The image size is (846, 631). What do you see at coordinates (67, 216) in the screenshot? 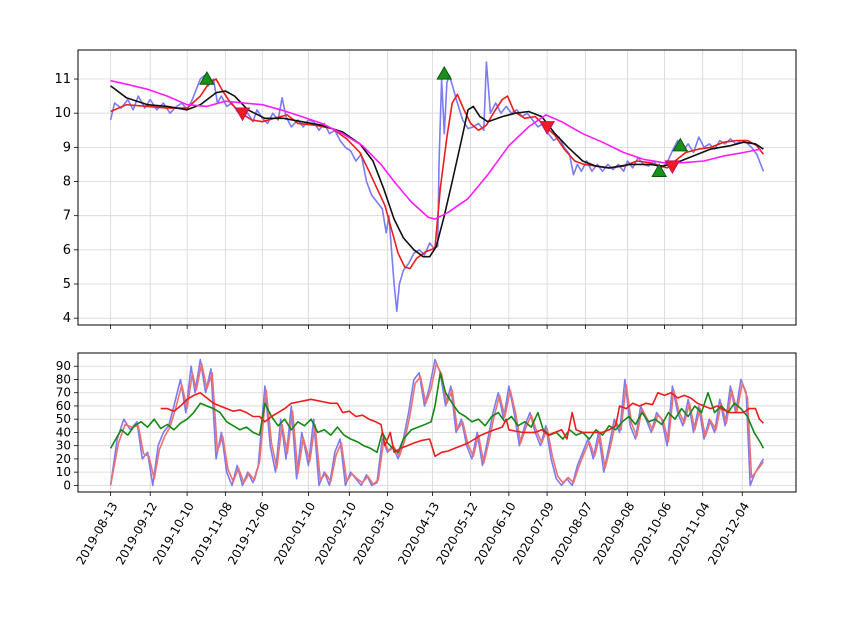
I see `y-tick-label: 7` at bounding box center [67, 216].